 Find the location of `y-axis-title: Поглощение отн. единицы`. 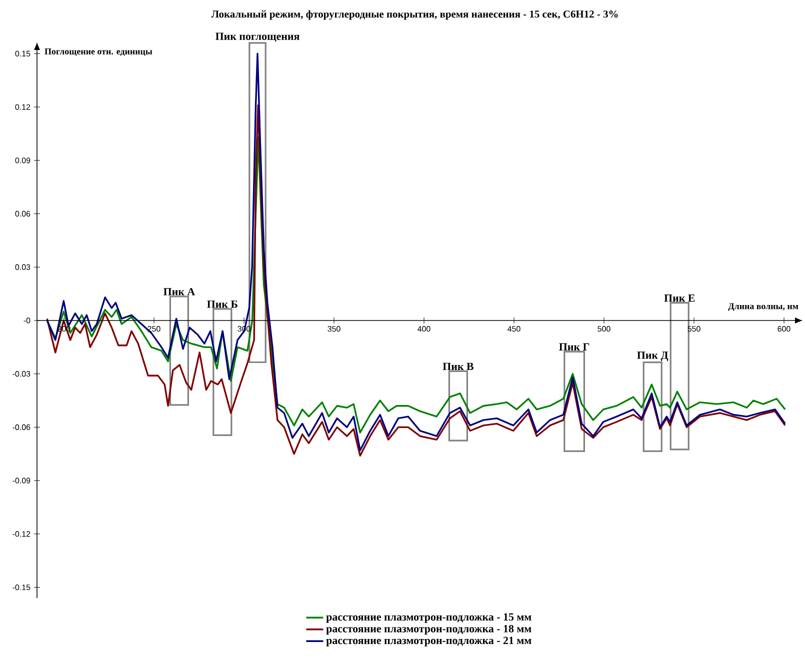

y-axis-title: Поглощение отн. единицы is located at coordinates (98, 52).